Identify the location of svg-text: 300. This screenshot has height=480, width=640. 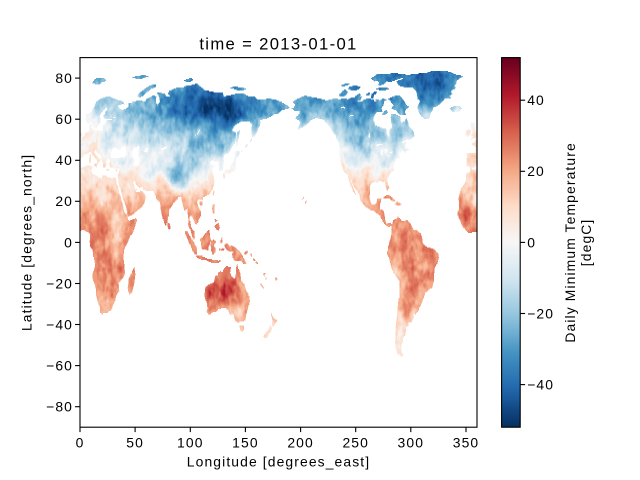
(411, 442).